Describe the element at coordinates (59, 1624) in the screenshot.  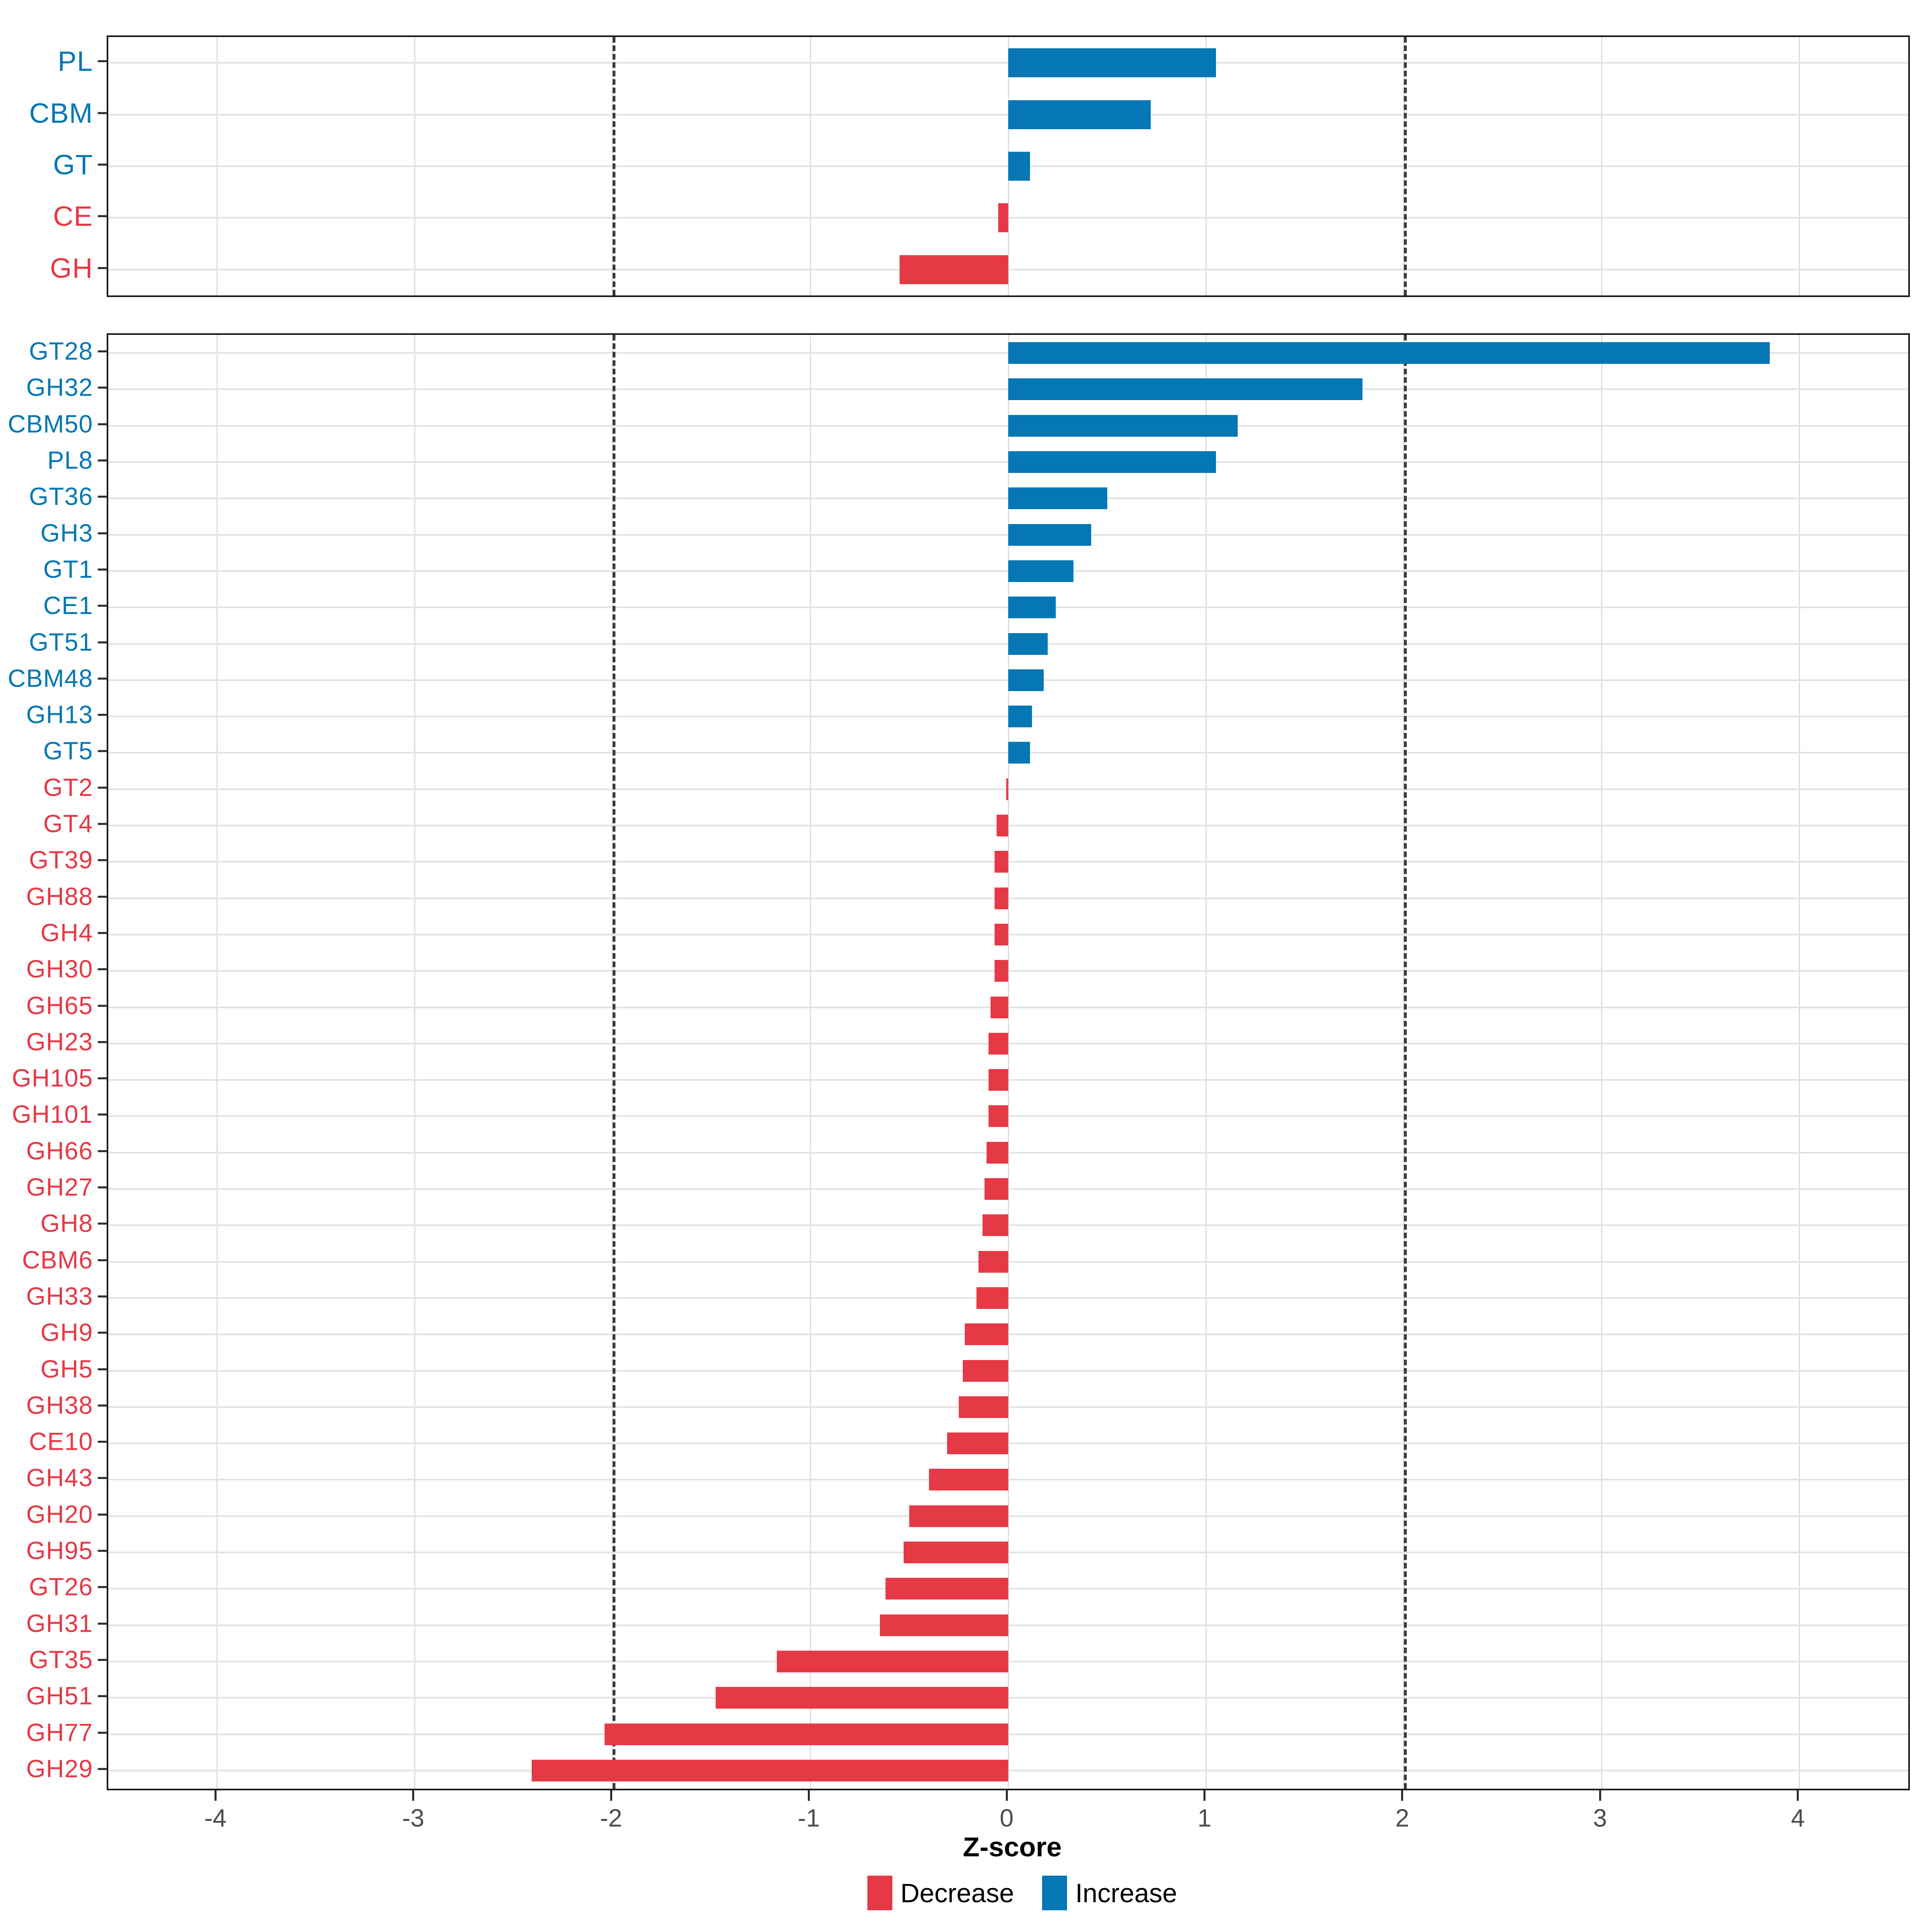
I see `y-axis-label-GH31: GH31` at that location.